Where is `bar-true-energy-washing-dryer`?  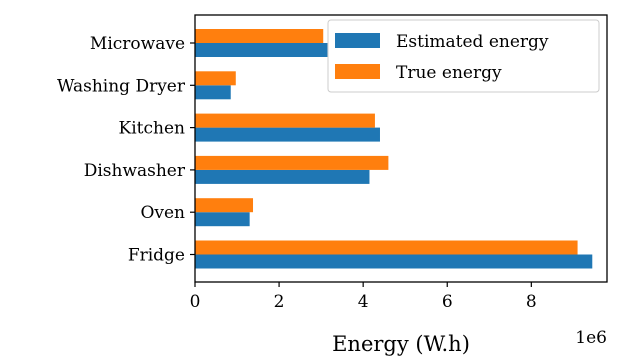 bar-true-energy-washing-dryer is located at coordinates (215, 78).